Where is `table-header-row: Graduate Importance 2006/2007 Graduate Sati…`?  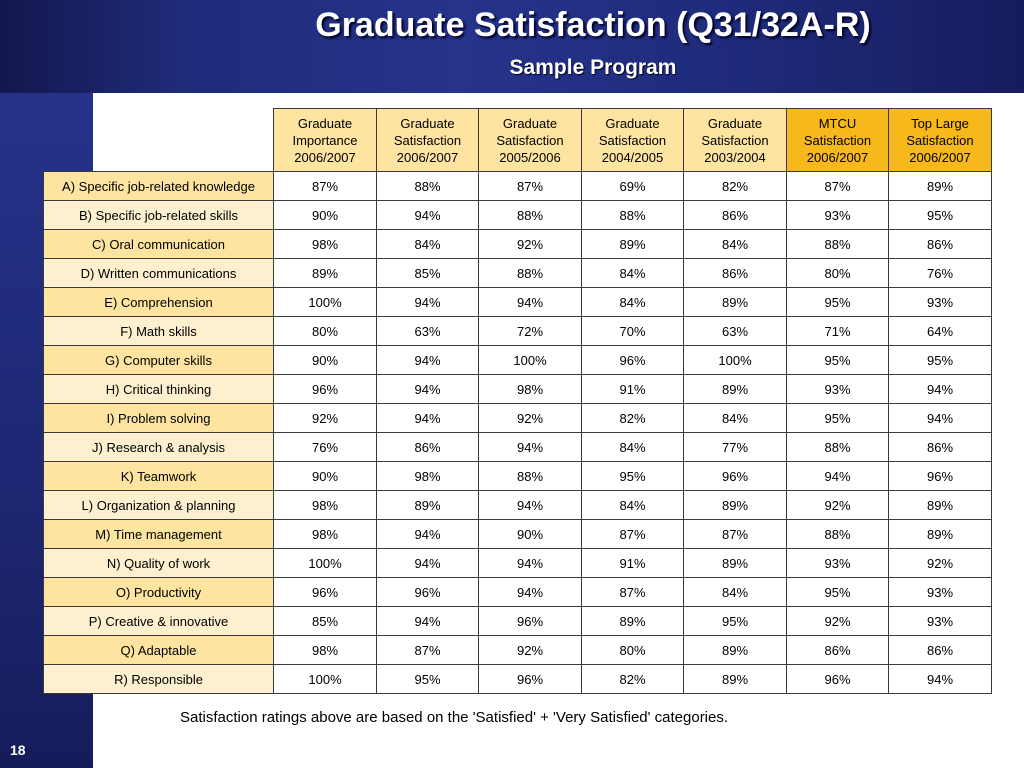 table-header-row: Graduate Importance 2006/2007 Graduate Sati… is located at coordinates (518, 140).